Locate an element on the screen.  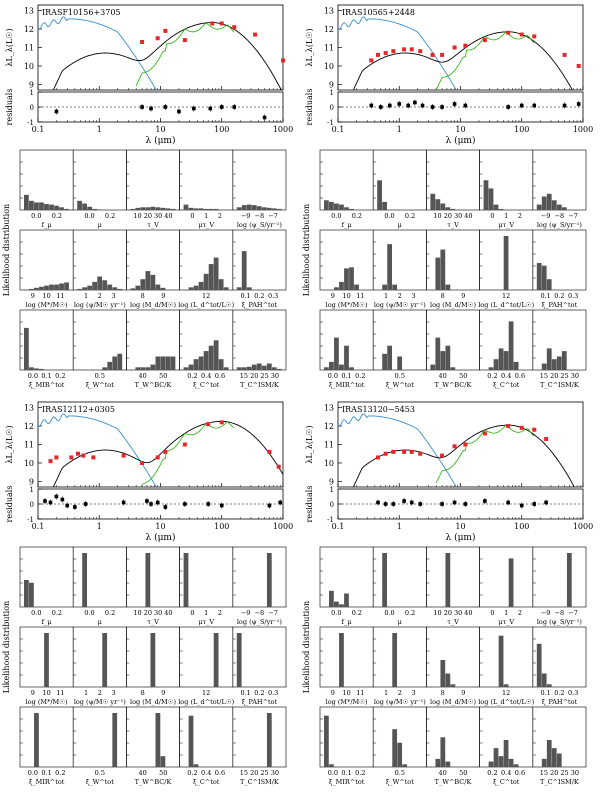
likelihood-tick-label: 3 is located at coordinates (113, 693).